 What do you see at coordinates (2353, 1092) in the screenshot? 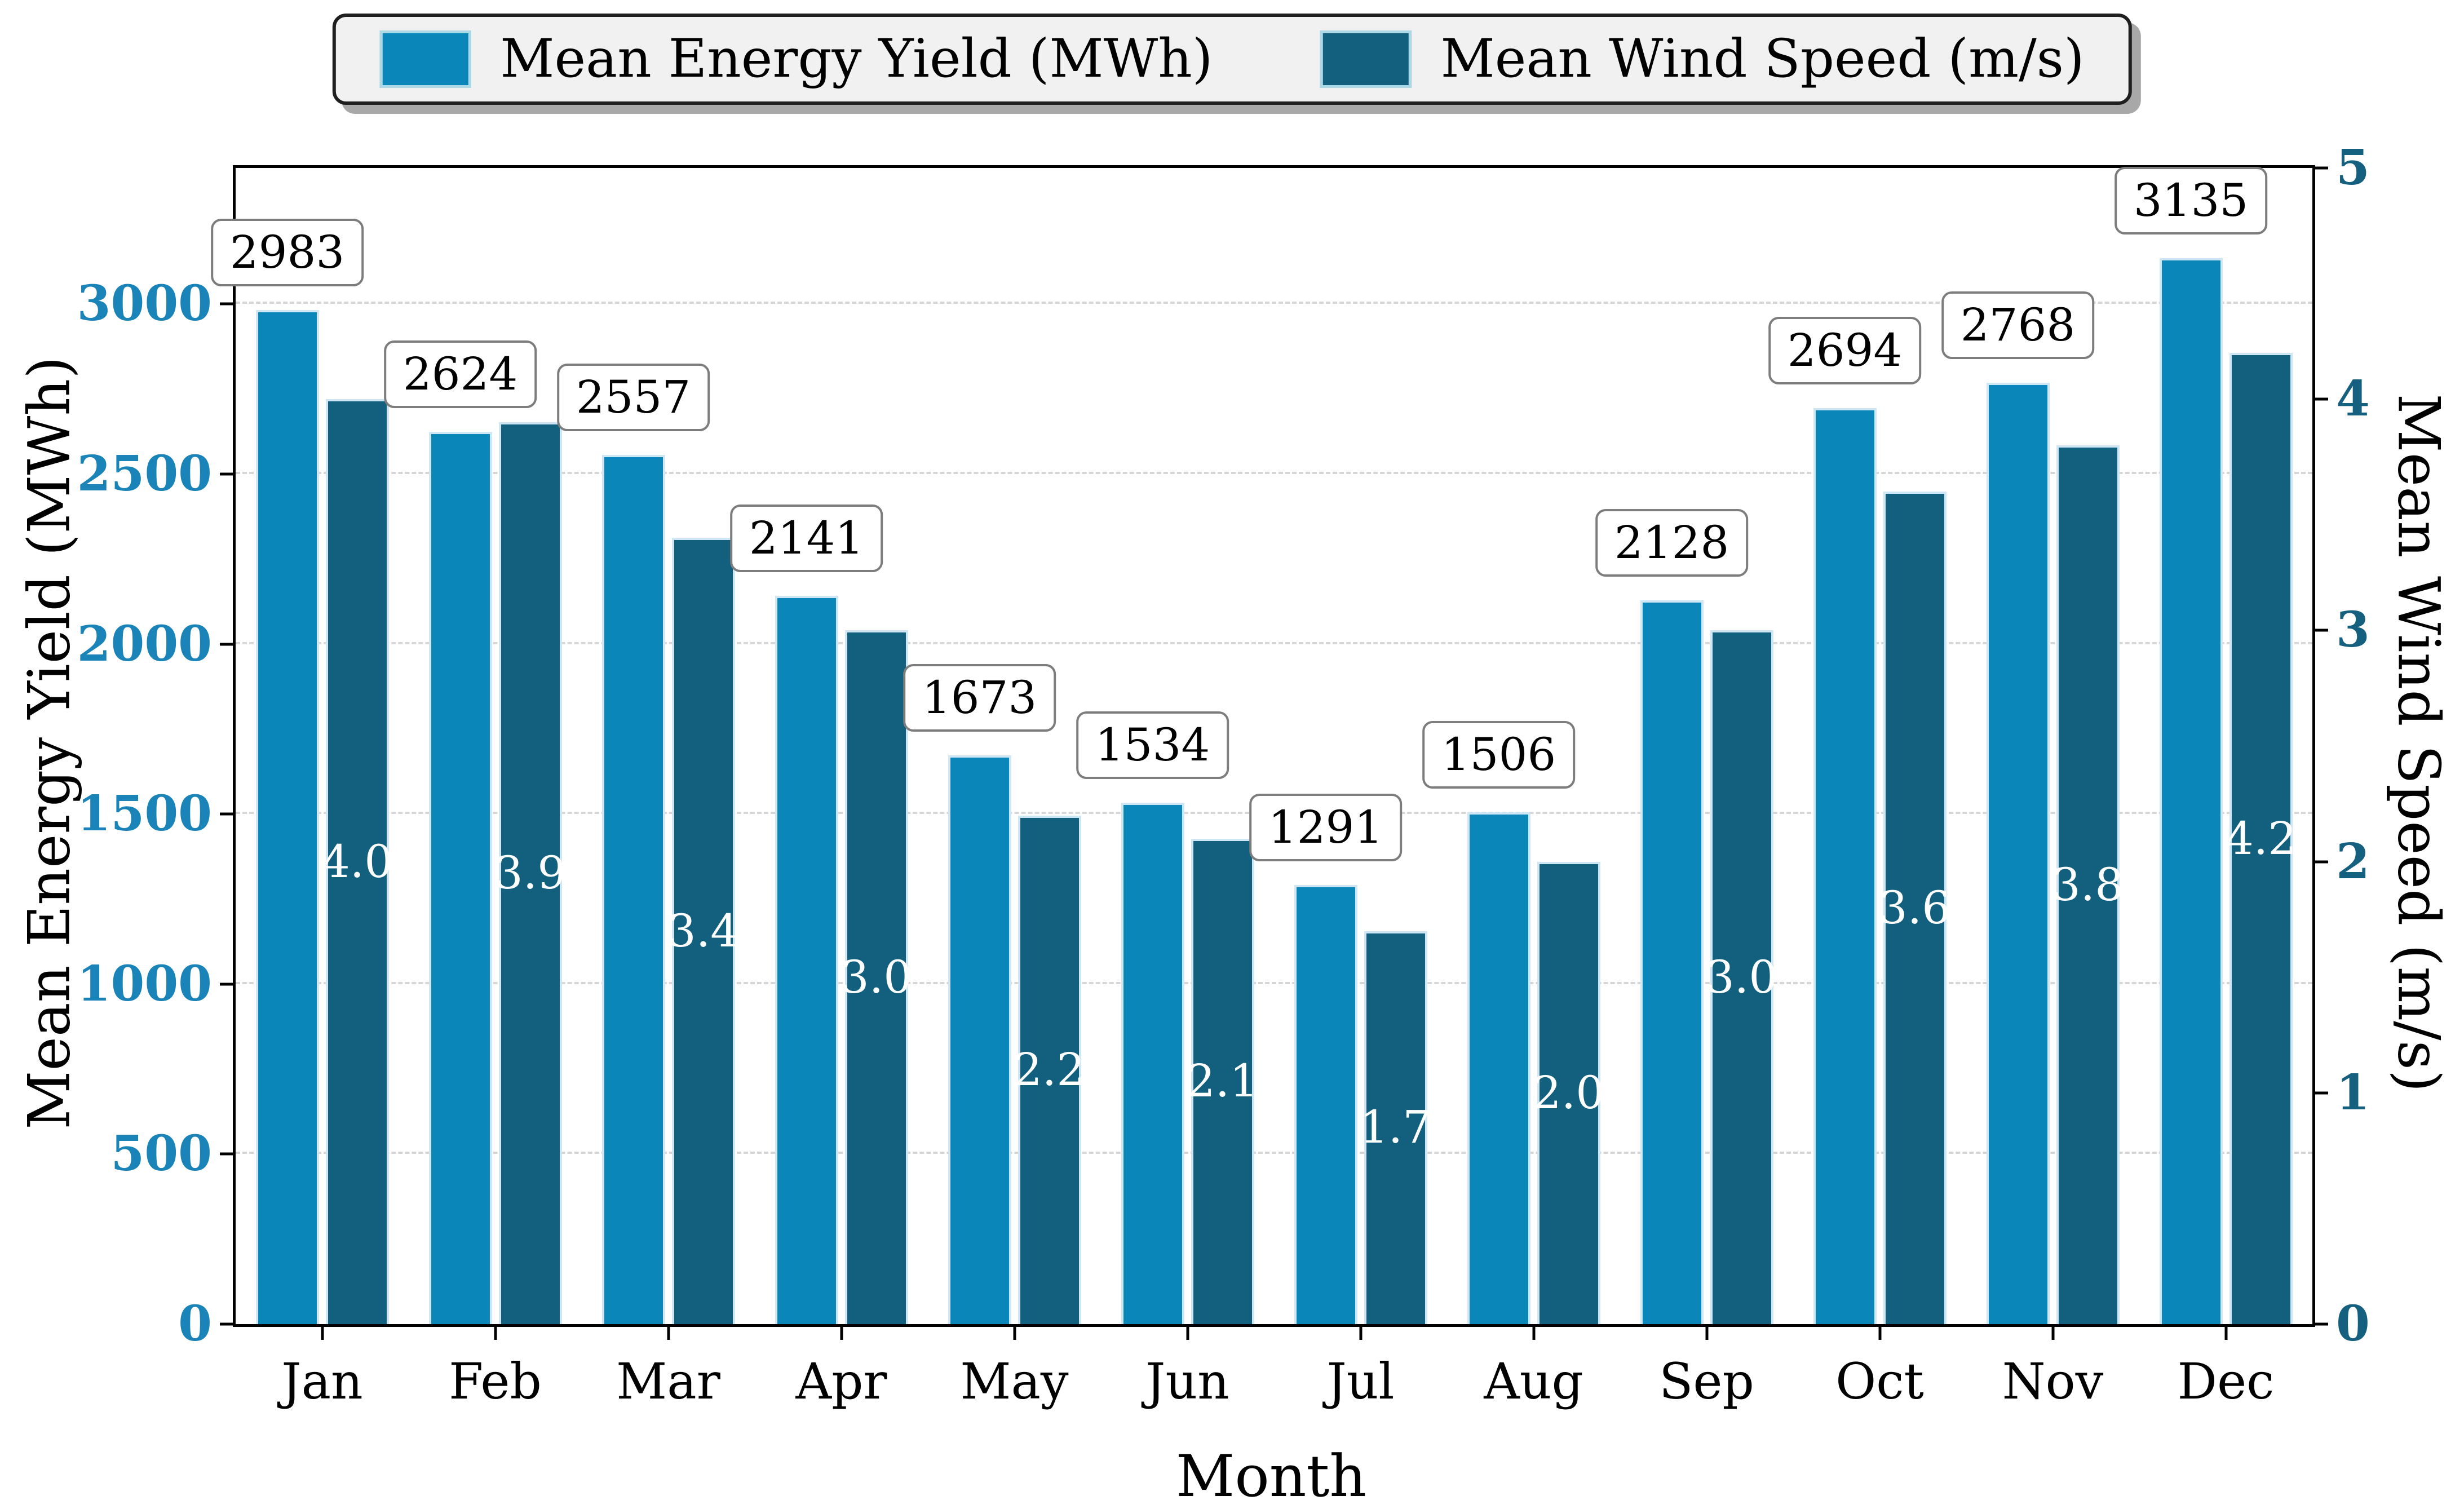
I see `right-tick-label: 1` at bounding box center [2353, 1092].